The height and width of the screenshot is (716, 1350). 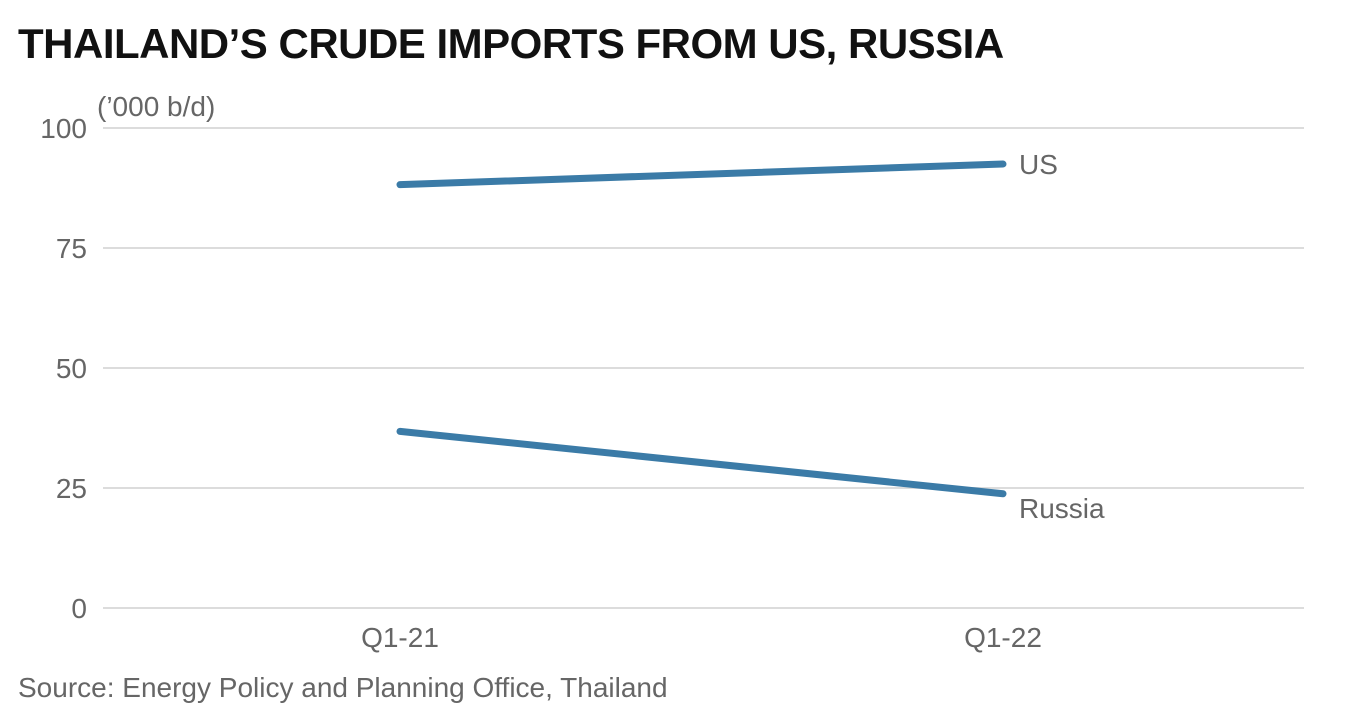 What do you see at coordinates (511, 43) in the screenshot?
I see `chart-title: THAILAND’S CRUDE IMPORTS FROM US, RUSSIA` at bounding box center [511, 43].